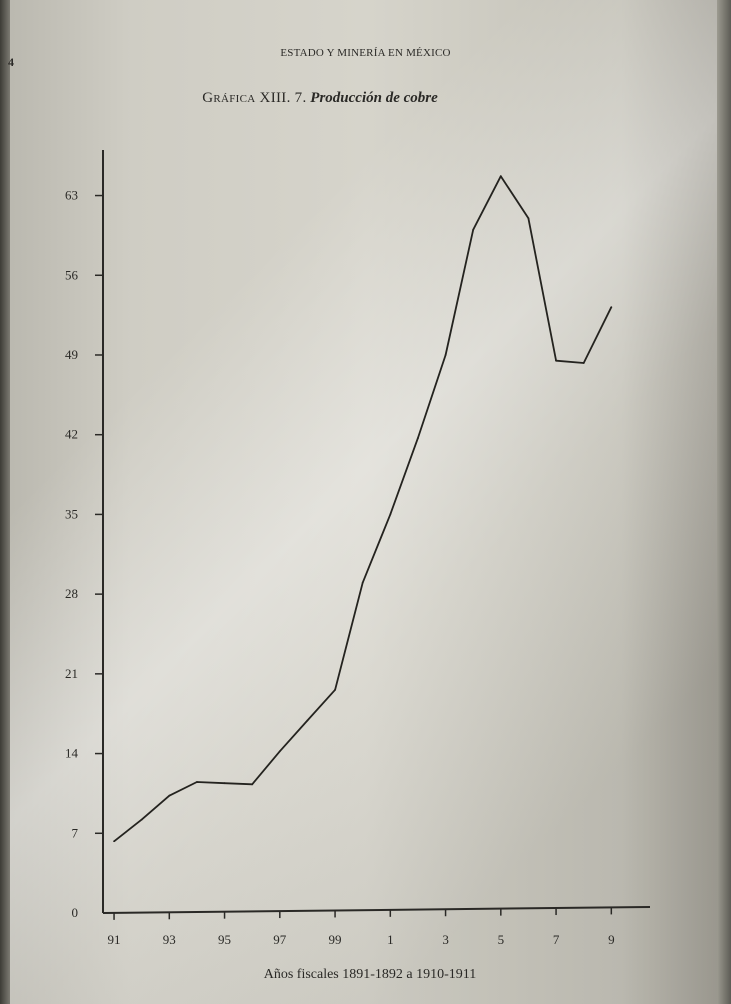 This screenshot has height=1004, width=731. What do you see at coordinates (390, 939) in the screenshot?
I see `x-tick-label: 1` at bounding box center [390, 939].